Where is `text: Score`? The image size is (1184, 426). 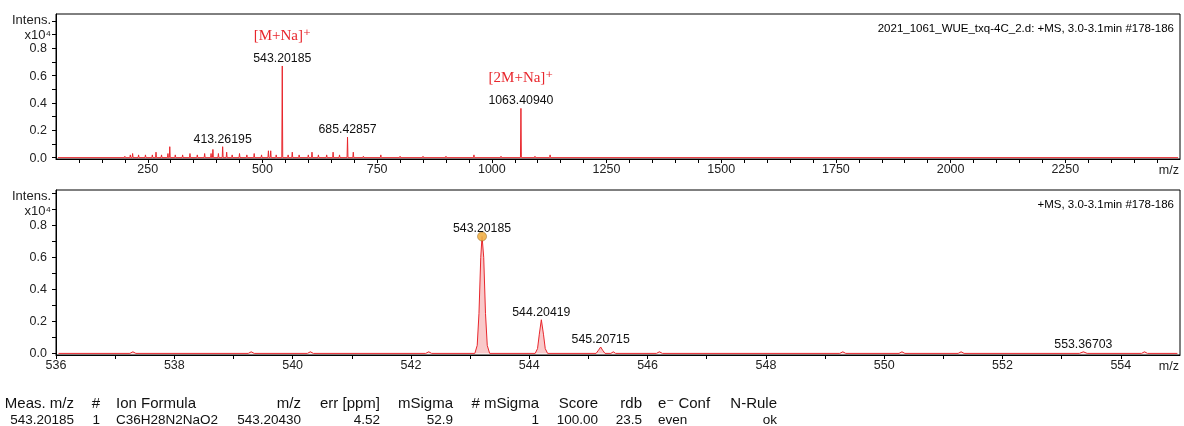
text: Score is located at coordinates (578, 402).